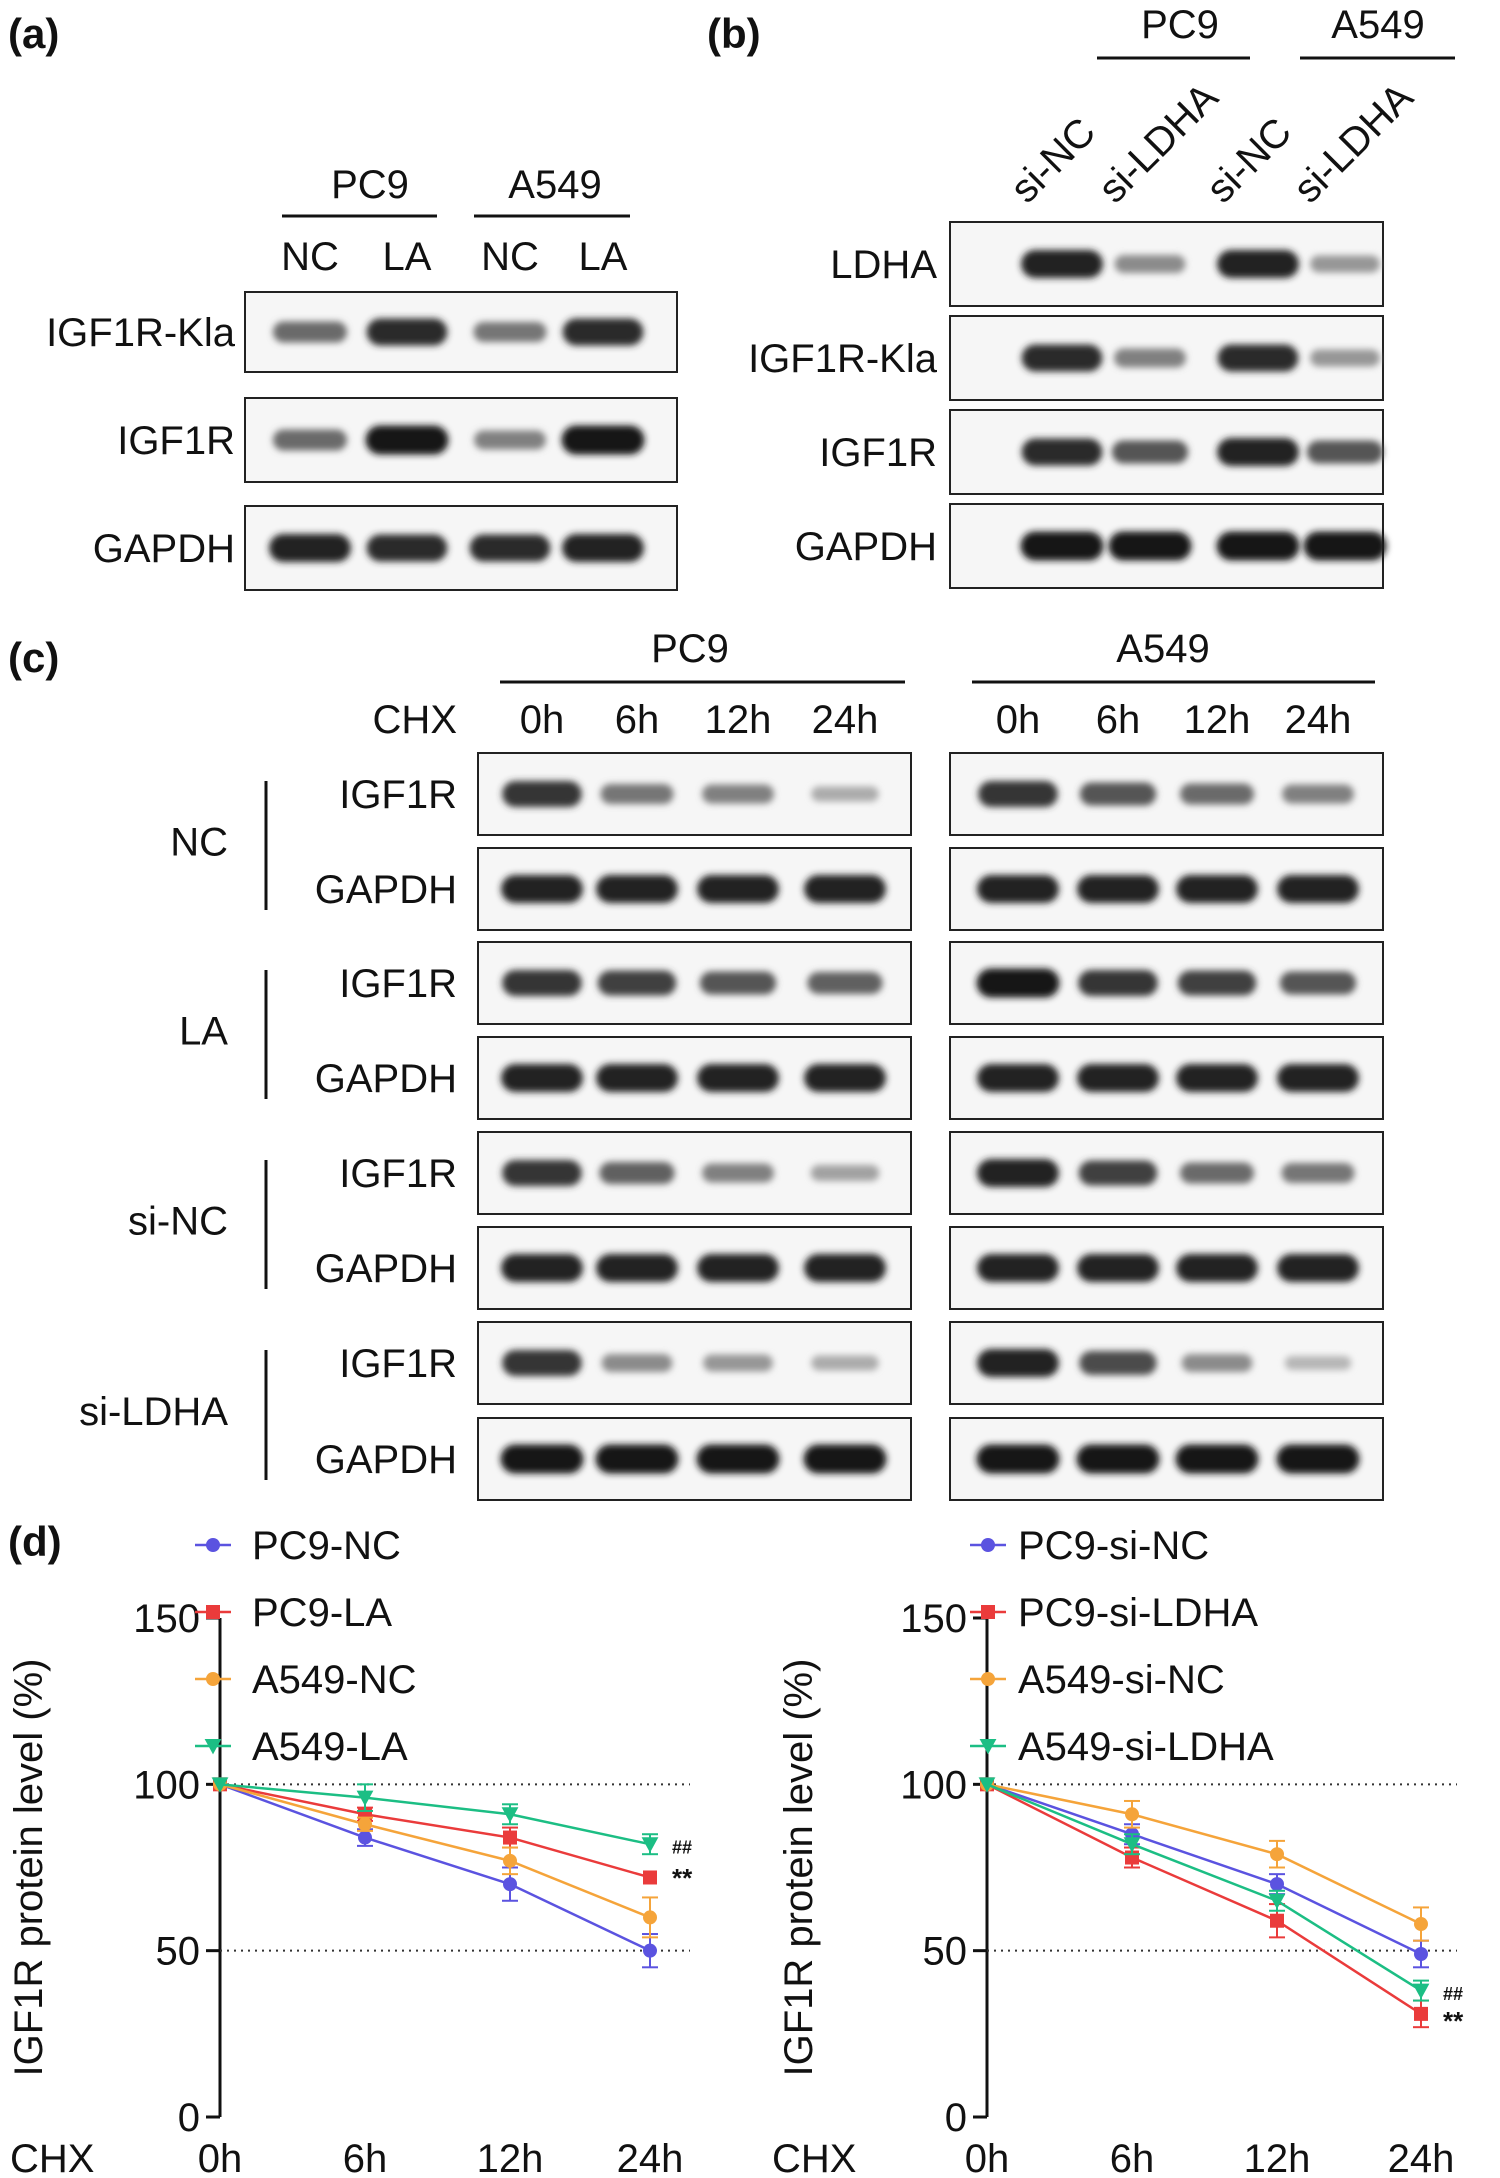 This screenshot has width=1500, height=2178. Describe the element at coordinates (370, 185) in the screenshot. I see `panel-a-cellline-pc9: PC9` at that location.